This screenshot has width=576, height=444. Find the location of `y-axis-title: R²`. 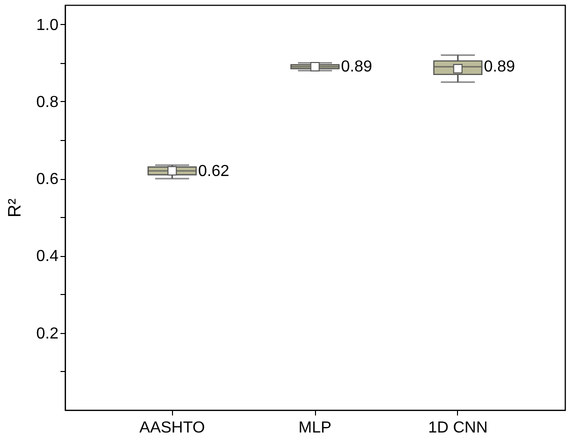

y-axis-title: R² is located at coordinates (14, 208).